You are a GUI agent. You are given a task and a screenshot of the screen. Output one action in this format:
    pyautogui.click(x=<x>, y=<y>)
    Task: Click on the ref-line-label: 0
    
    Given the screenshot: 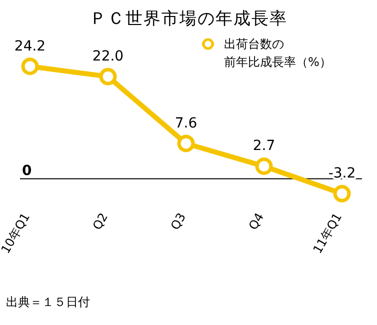 What is the action you would take?
    pyautogui.click(x=27, y=170)
    